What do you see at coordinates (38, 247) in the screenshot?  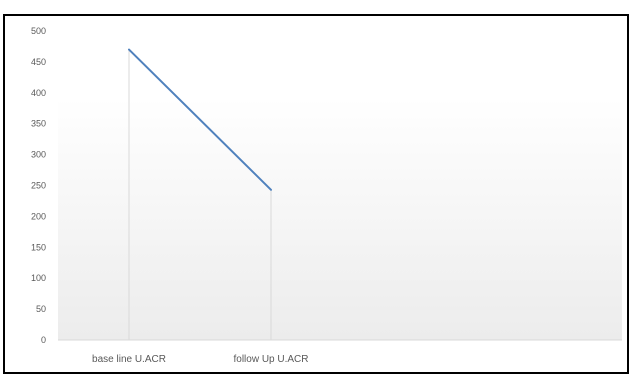 I see `y-tick-label: 150` at bounding box center [38, 247].